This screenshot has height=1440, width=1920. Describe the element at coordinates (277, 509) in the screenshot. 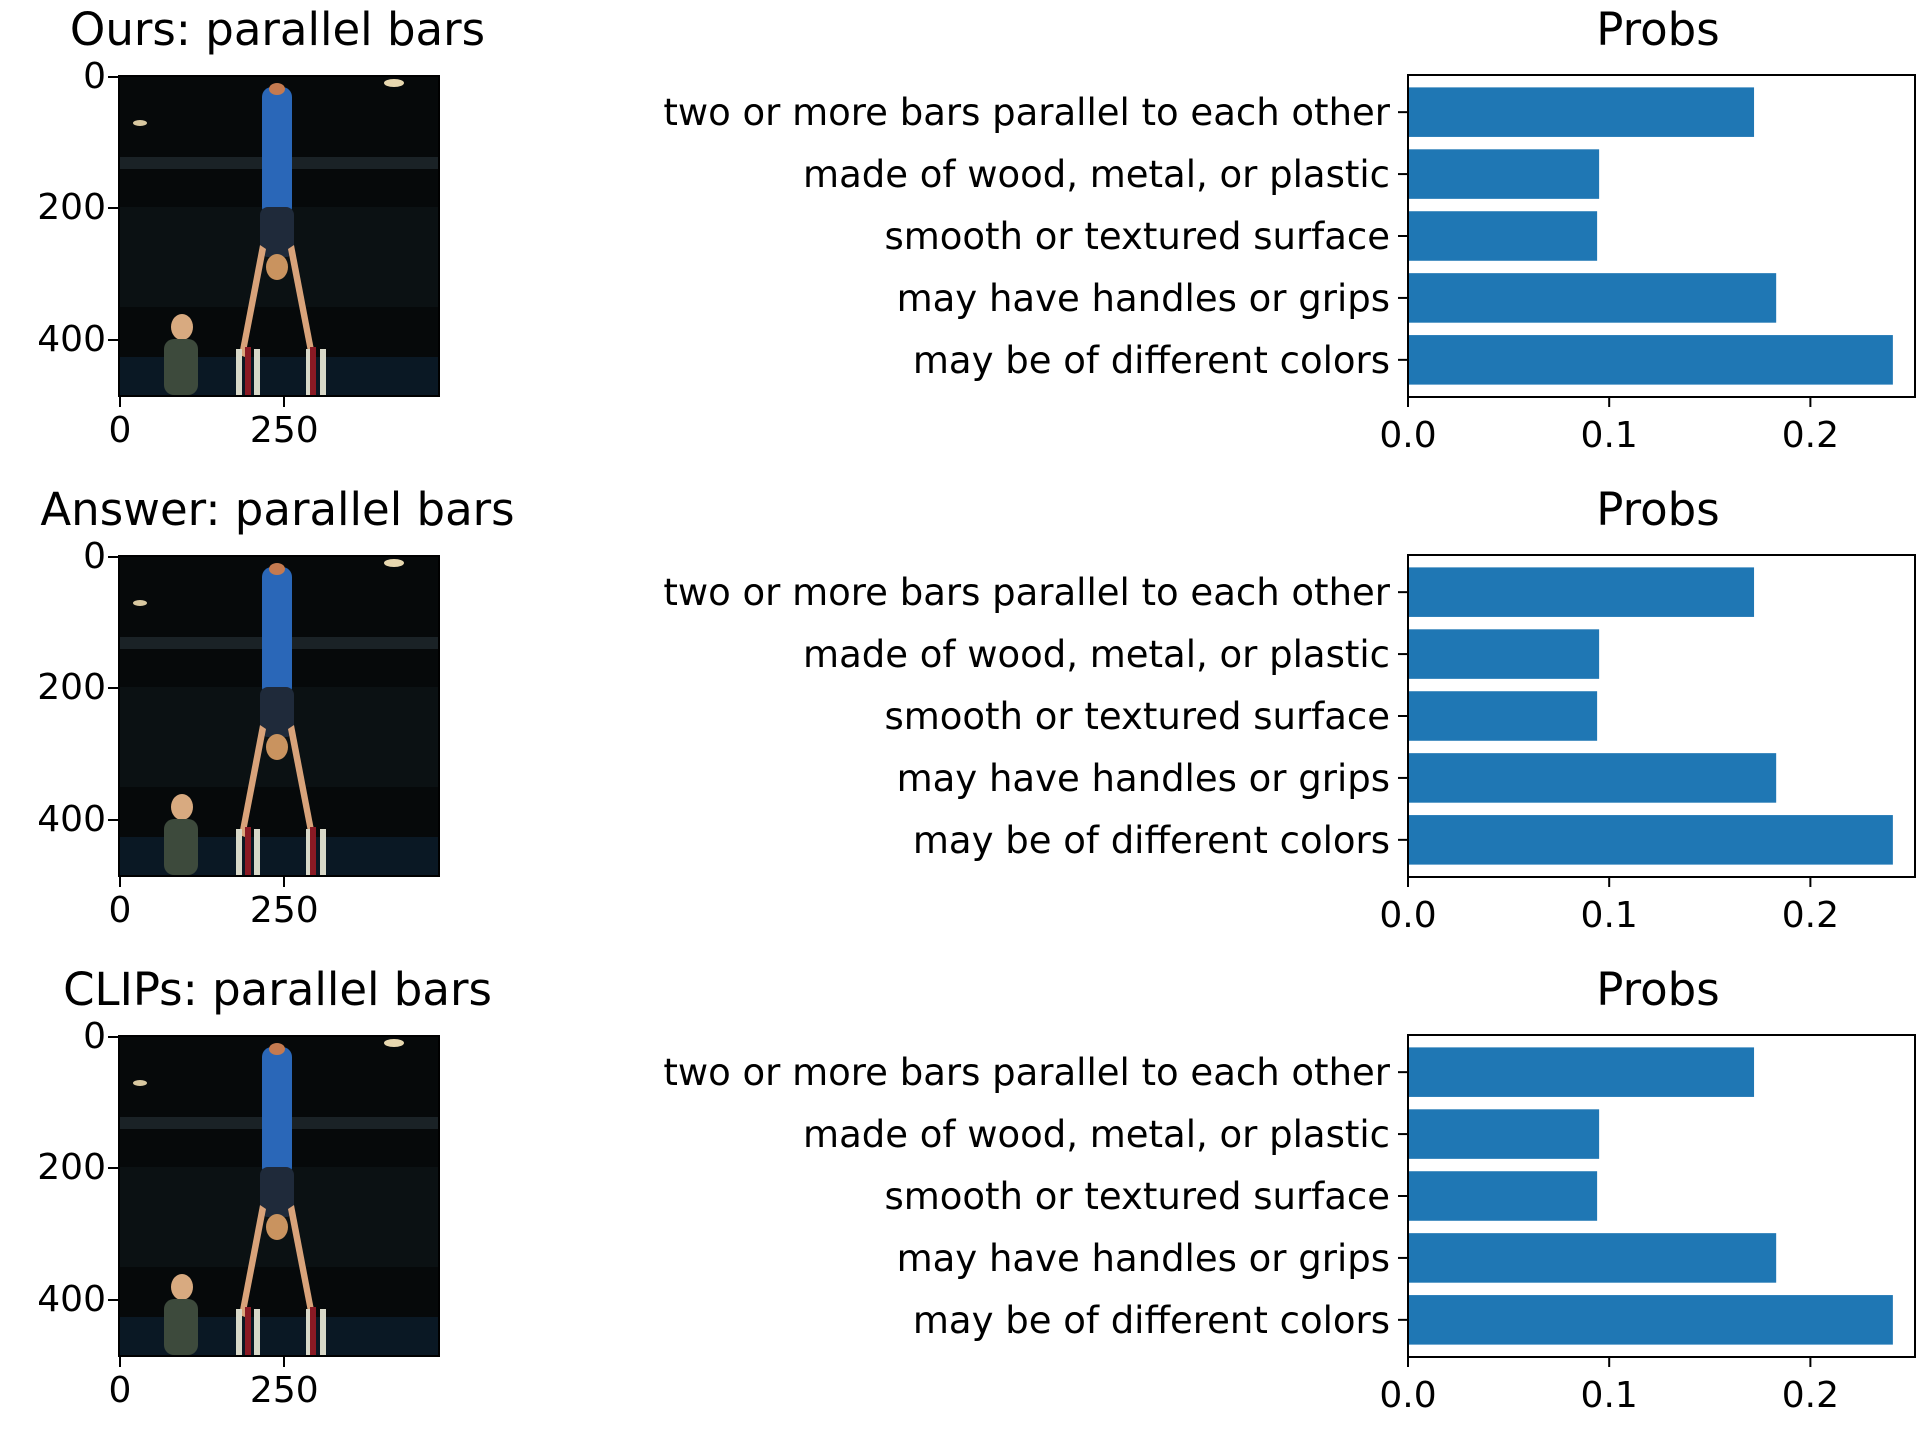

I see `image-title: Answer: parallel bars` at that location.